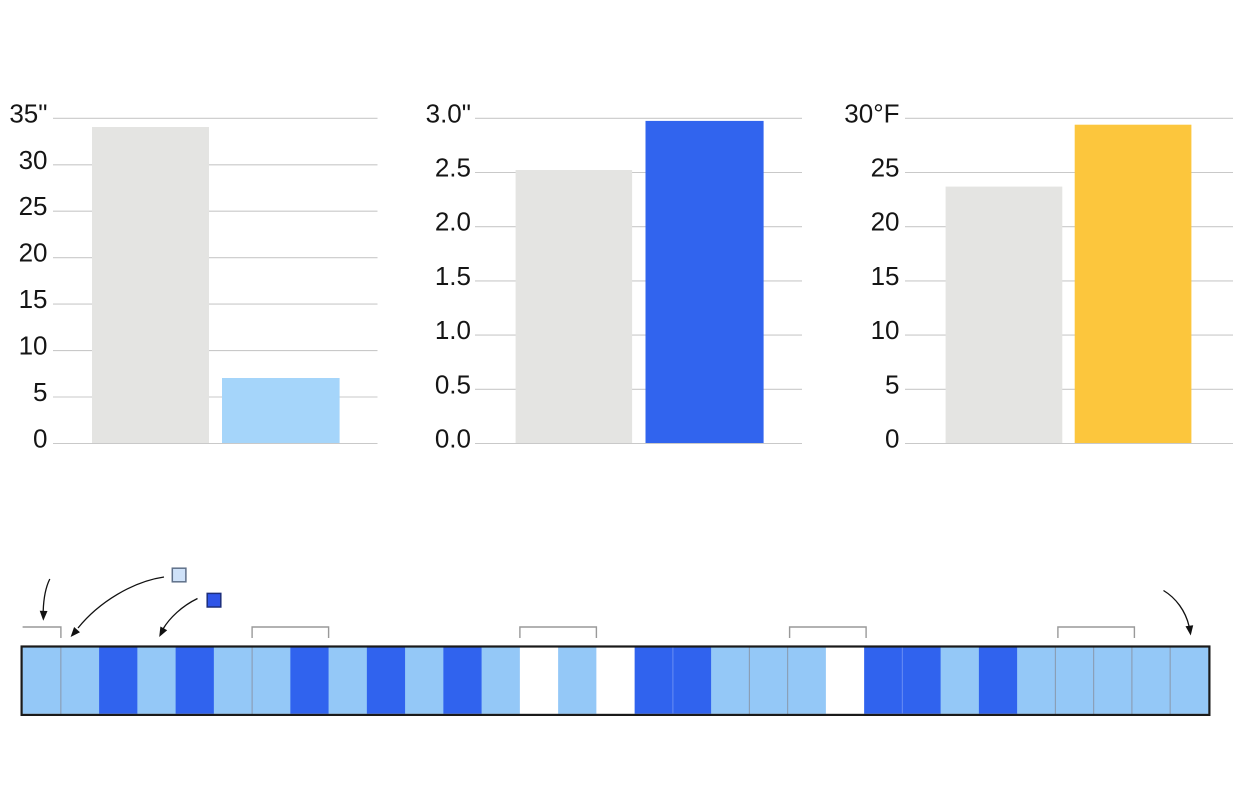 Image resolution: width=1240 pixels, height=791 pixels. I want to click on svg-text: 1.5, so click(453, 276).